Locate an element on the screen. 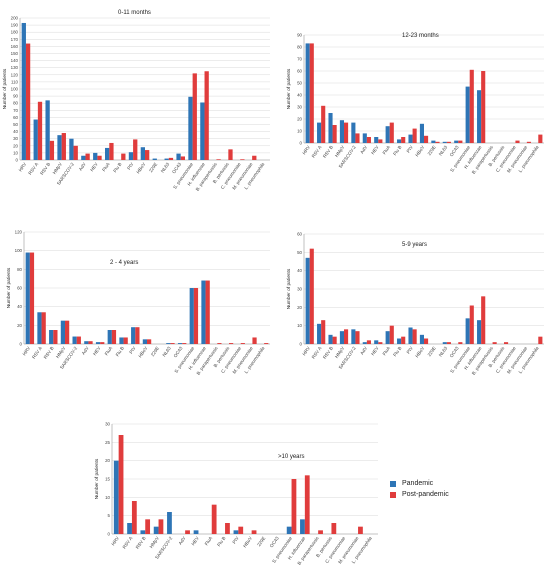  y-tick-label: 10 is located at coordinates (107, 497).